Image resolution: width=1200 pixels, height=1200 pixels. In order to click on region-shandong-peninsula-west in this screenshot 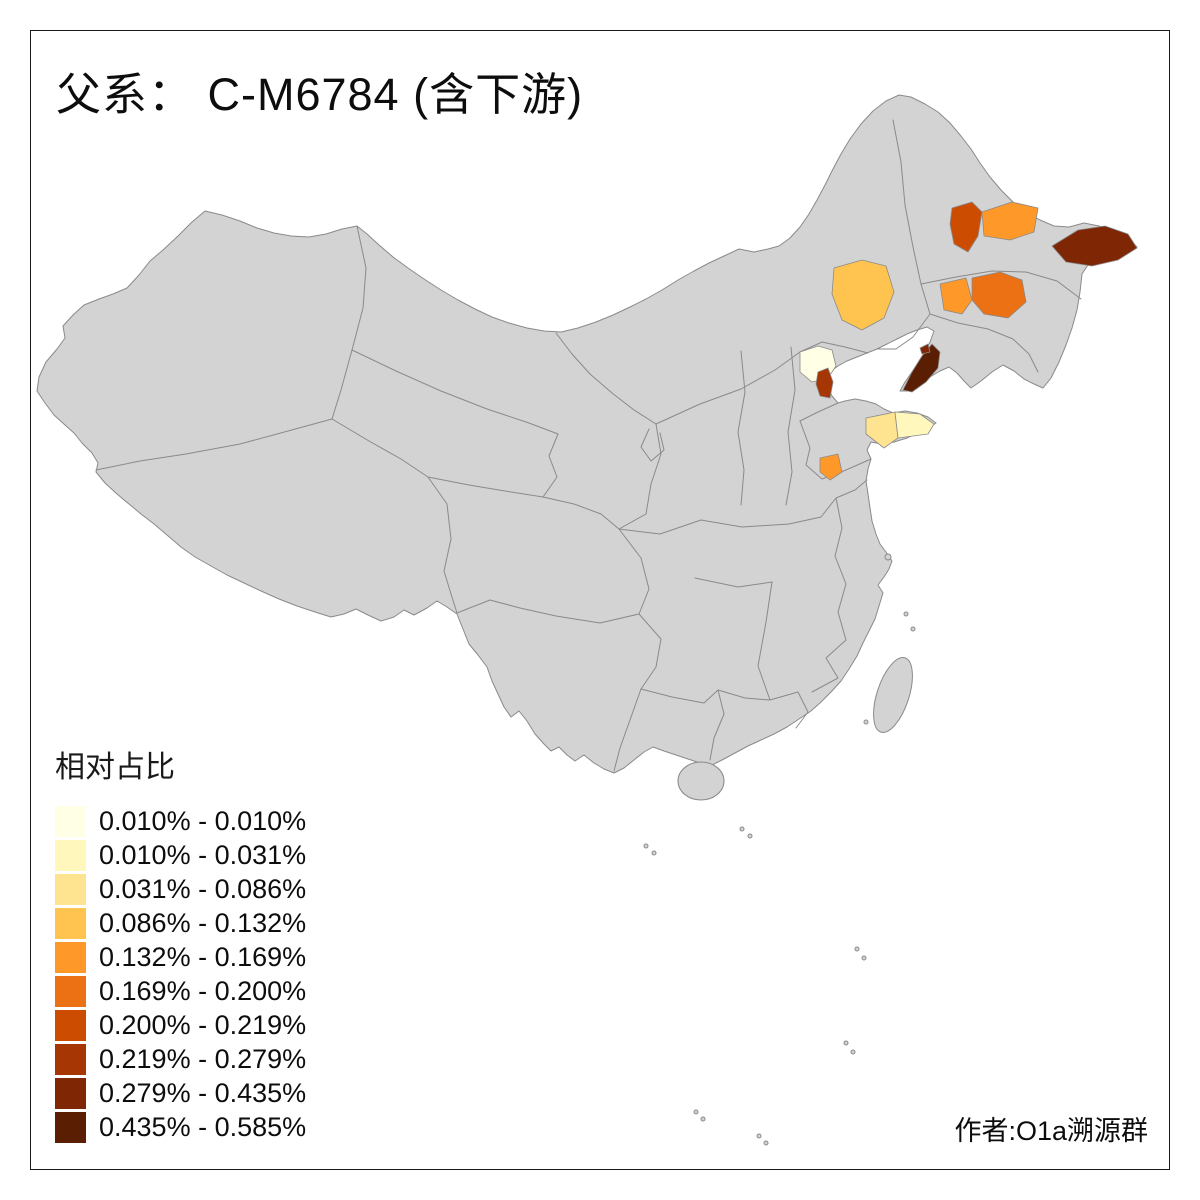, I will do `click(882, 430)`.